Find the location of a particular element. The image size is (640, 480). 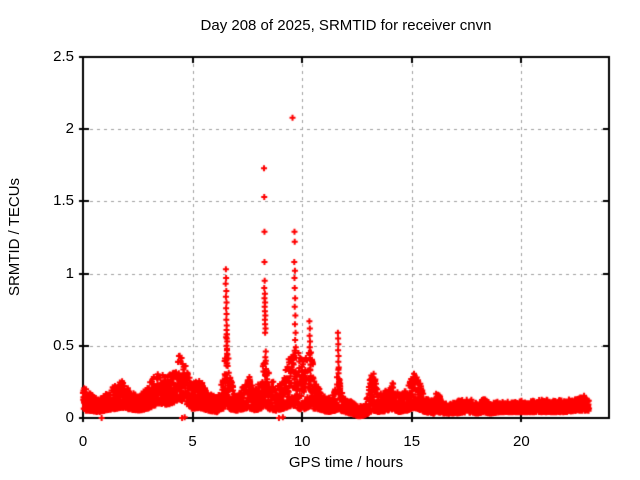

x-axis-label: GPS time / hours is located at coordinates (346, 462).